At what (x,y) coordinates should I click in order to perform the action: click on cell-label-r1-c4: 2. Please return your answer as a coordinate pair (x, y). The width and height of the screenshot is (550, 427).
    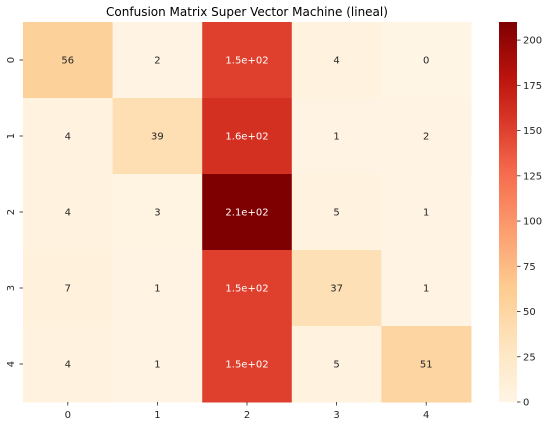
    Looking at the image, I should click on (426, 137).